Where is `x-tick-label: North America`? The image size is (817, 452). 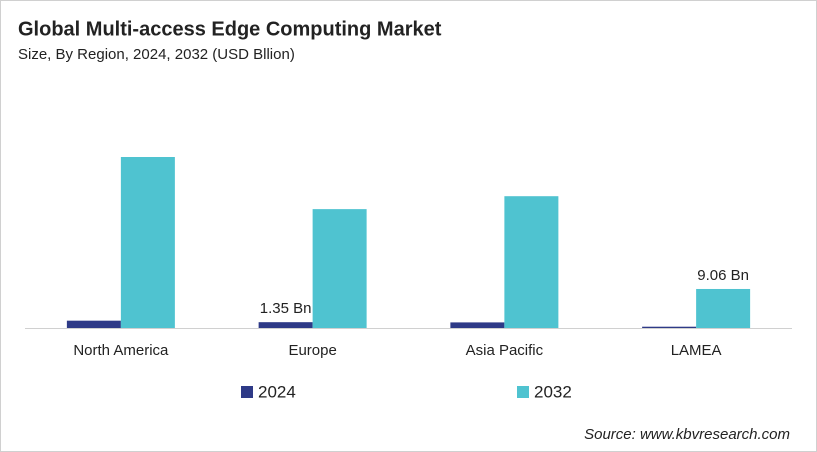 x-tick-label: North America is located at coordinates (121, 350).